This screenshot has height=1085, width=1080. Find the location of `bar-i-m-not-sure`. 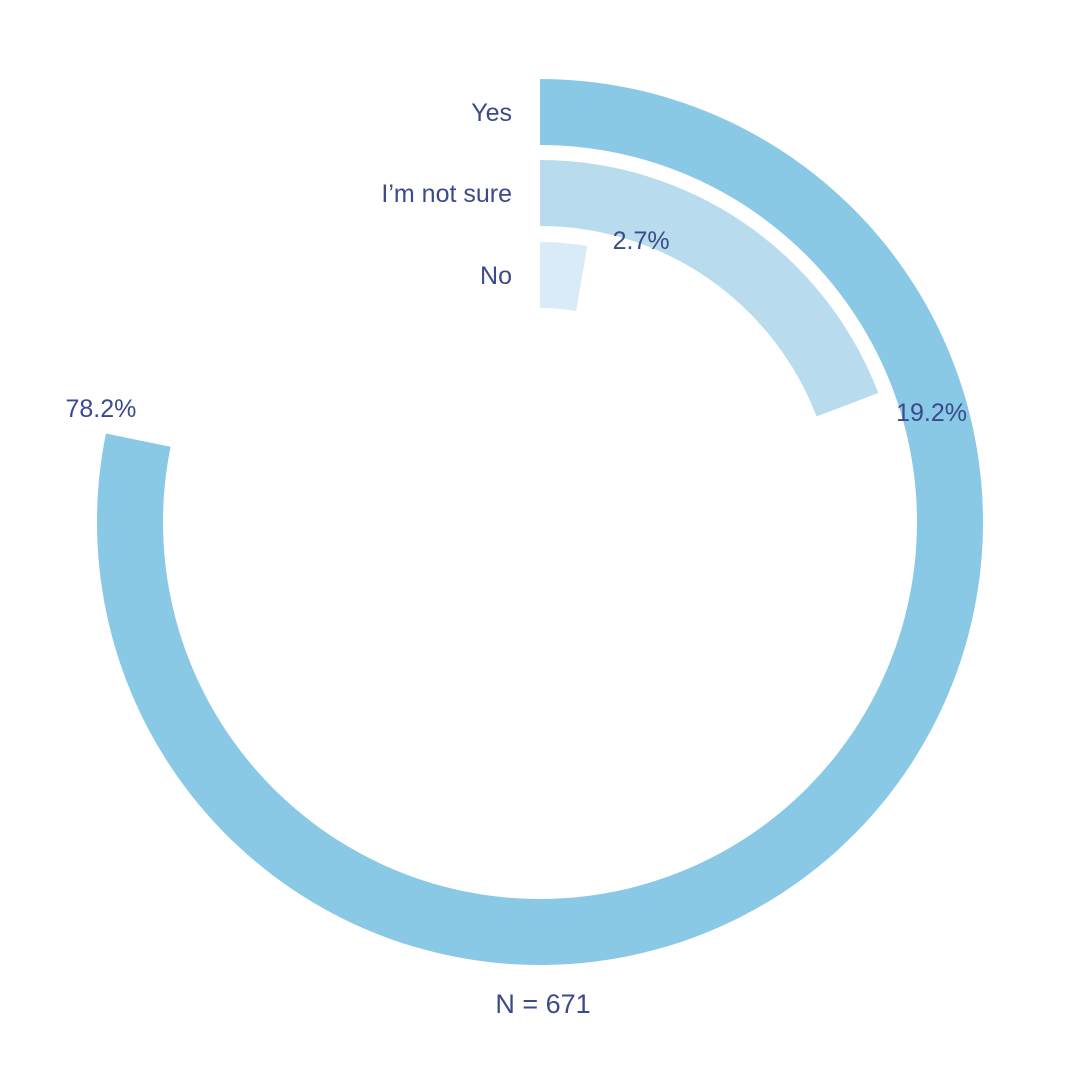

bar-i-m-not-sure is located at coordinates (709, 288).